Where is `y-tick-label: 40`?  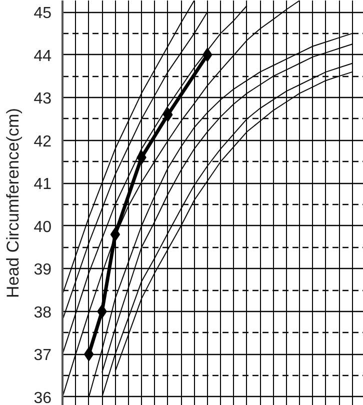 y-tick-label: 40 is located at coordinates (43, 227).